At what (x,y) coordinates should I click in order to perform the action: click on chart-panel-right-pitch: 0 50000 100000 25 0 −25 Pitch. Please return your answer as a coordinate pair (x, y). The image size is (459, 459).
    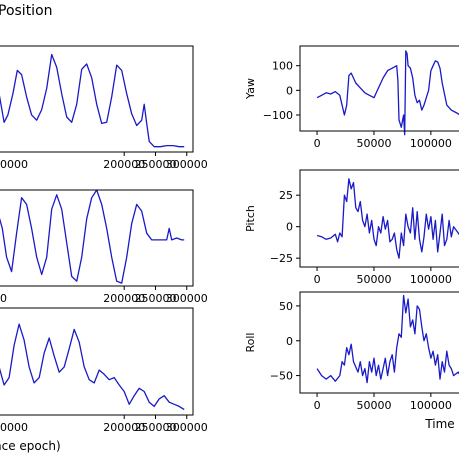
    Looking at the image, I should click on (351, 227).